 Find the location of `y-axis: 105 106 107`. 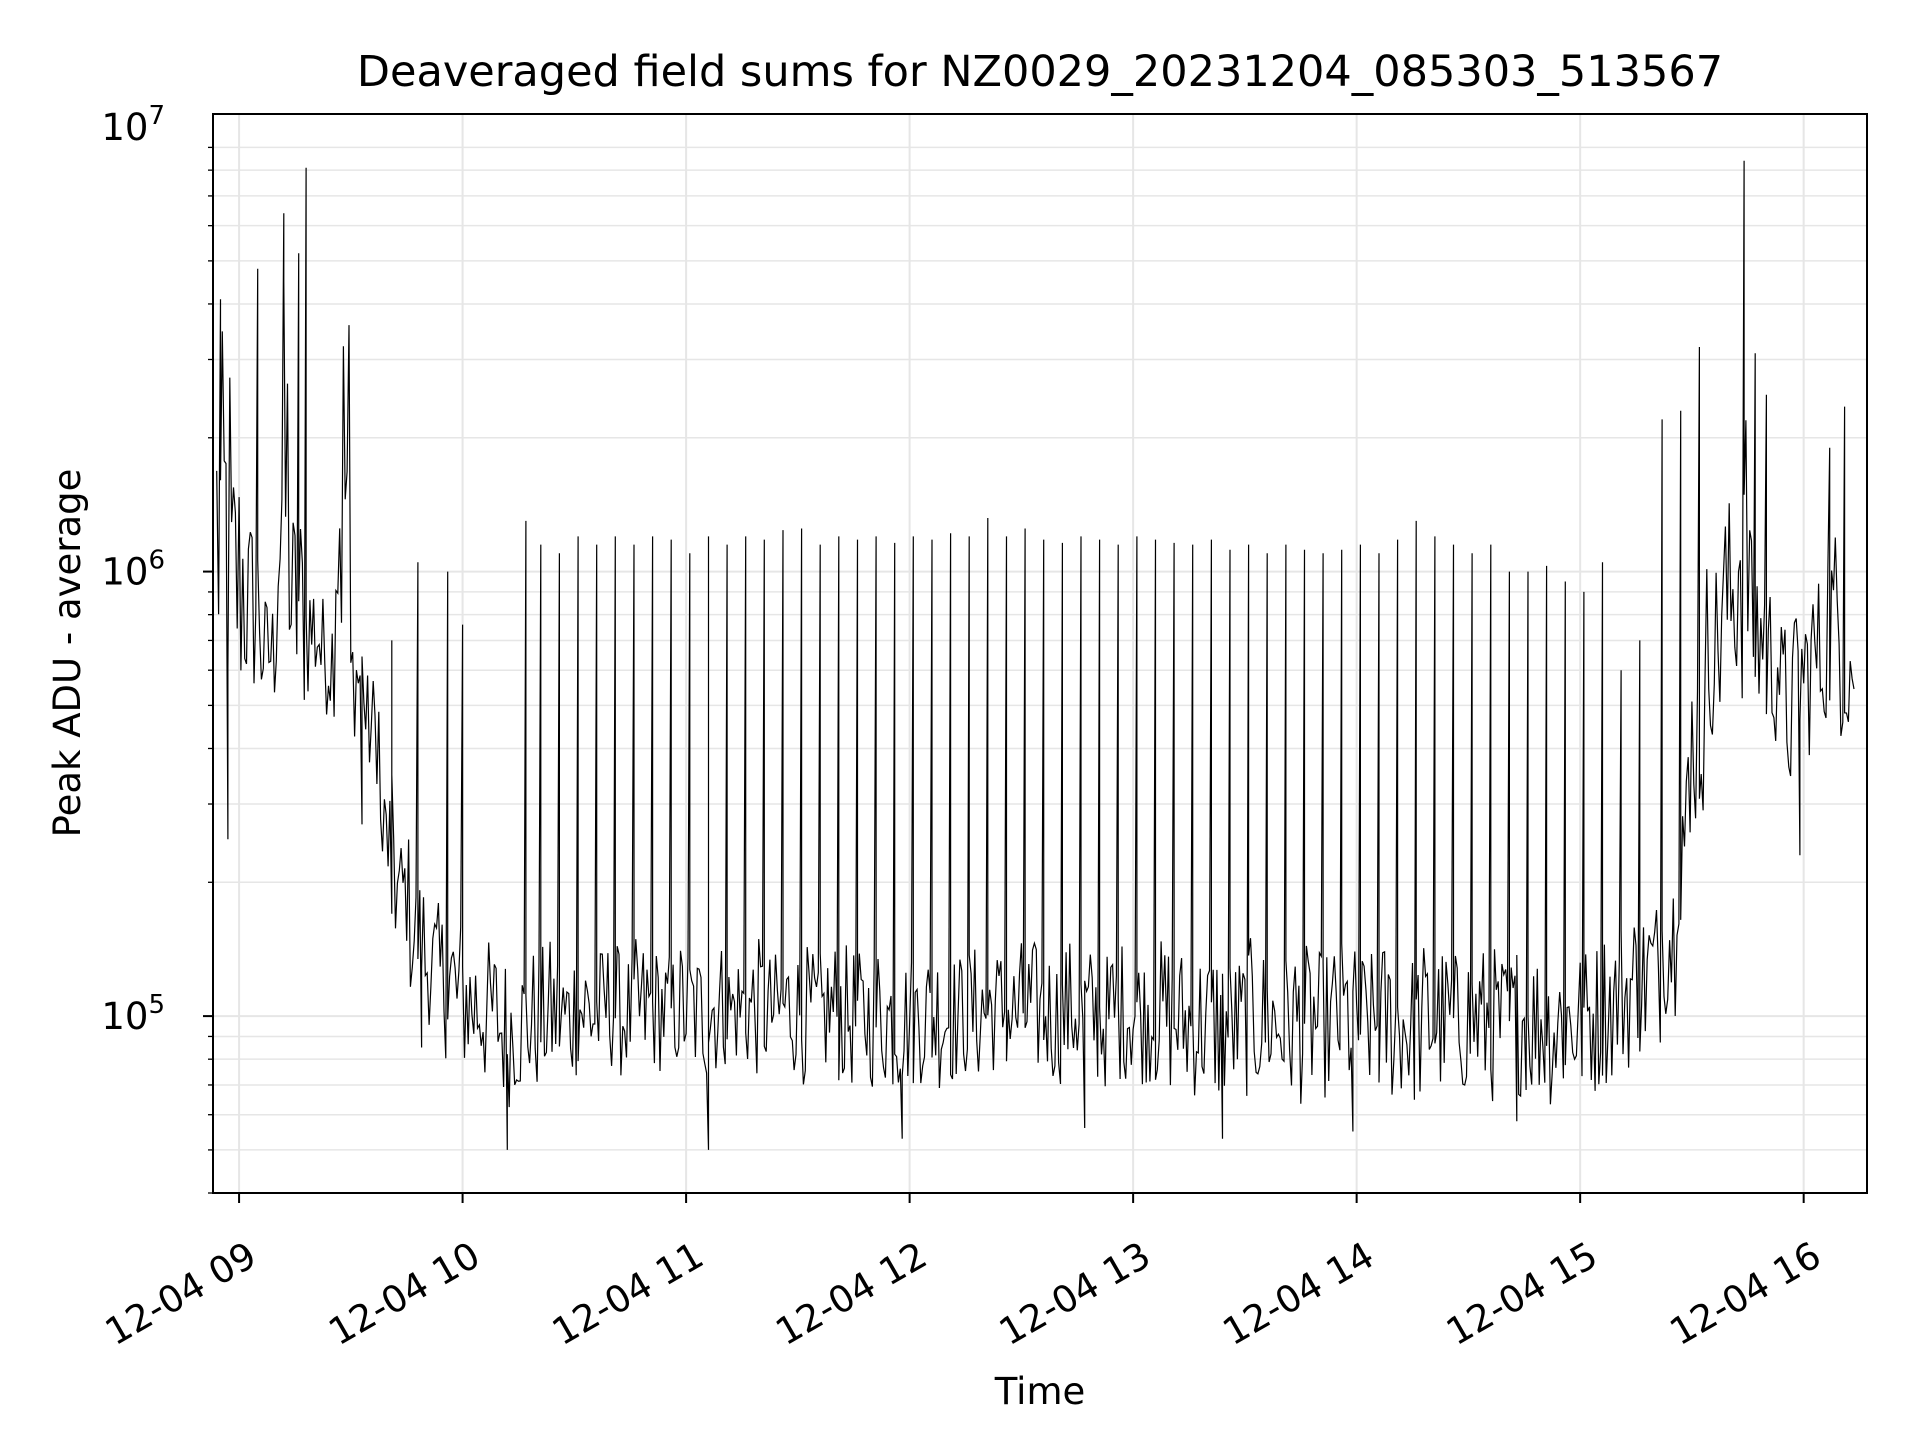

y-axis: 105 106 107 is located at coordinates (157, 647).